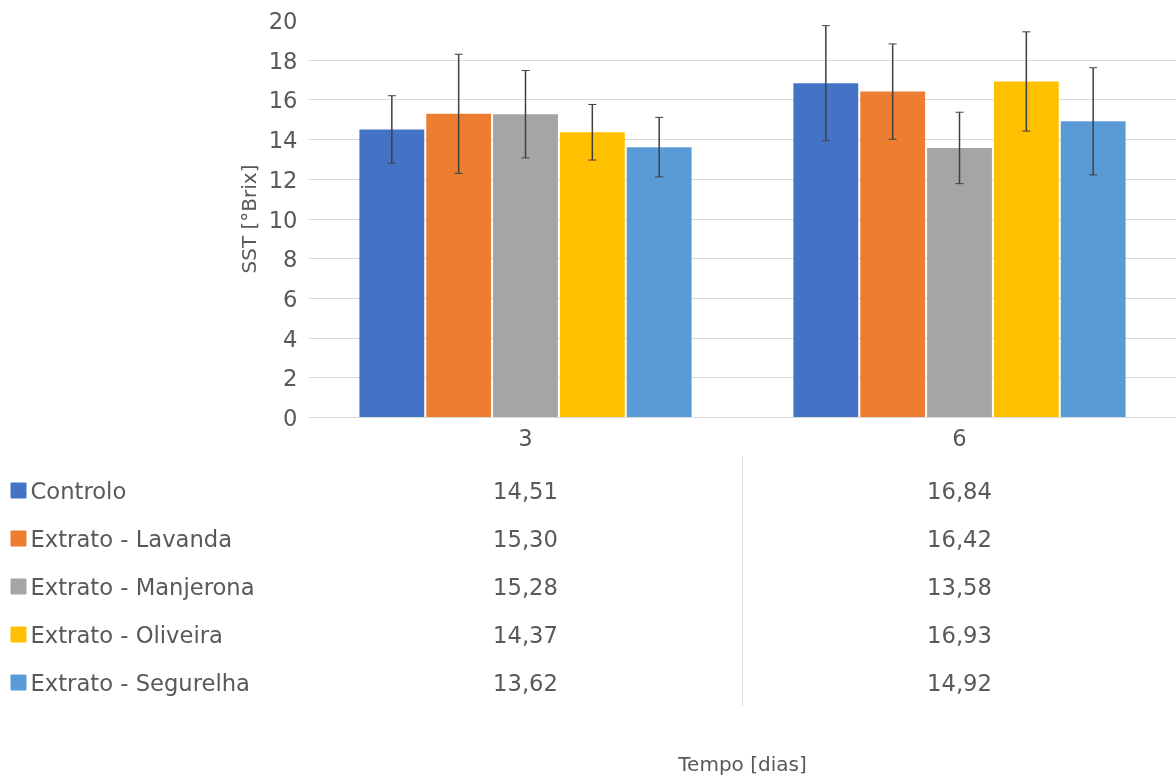 This screenshot has width=1176, height=778. I want to click on y-tick-label: 14, so click(283, 140).